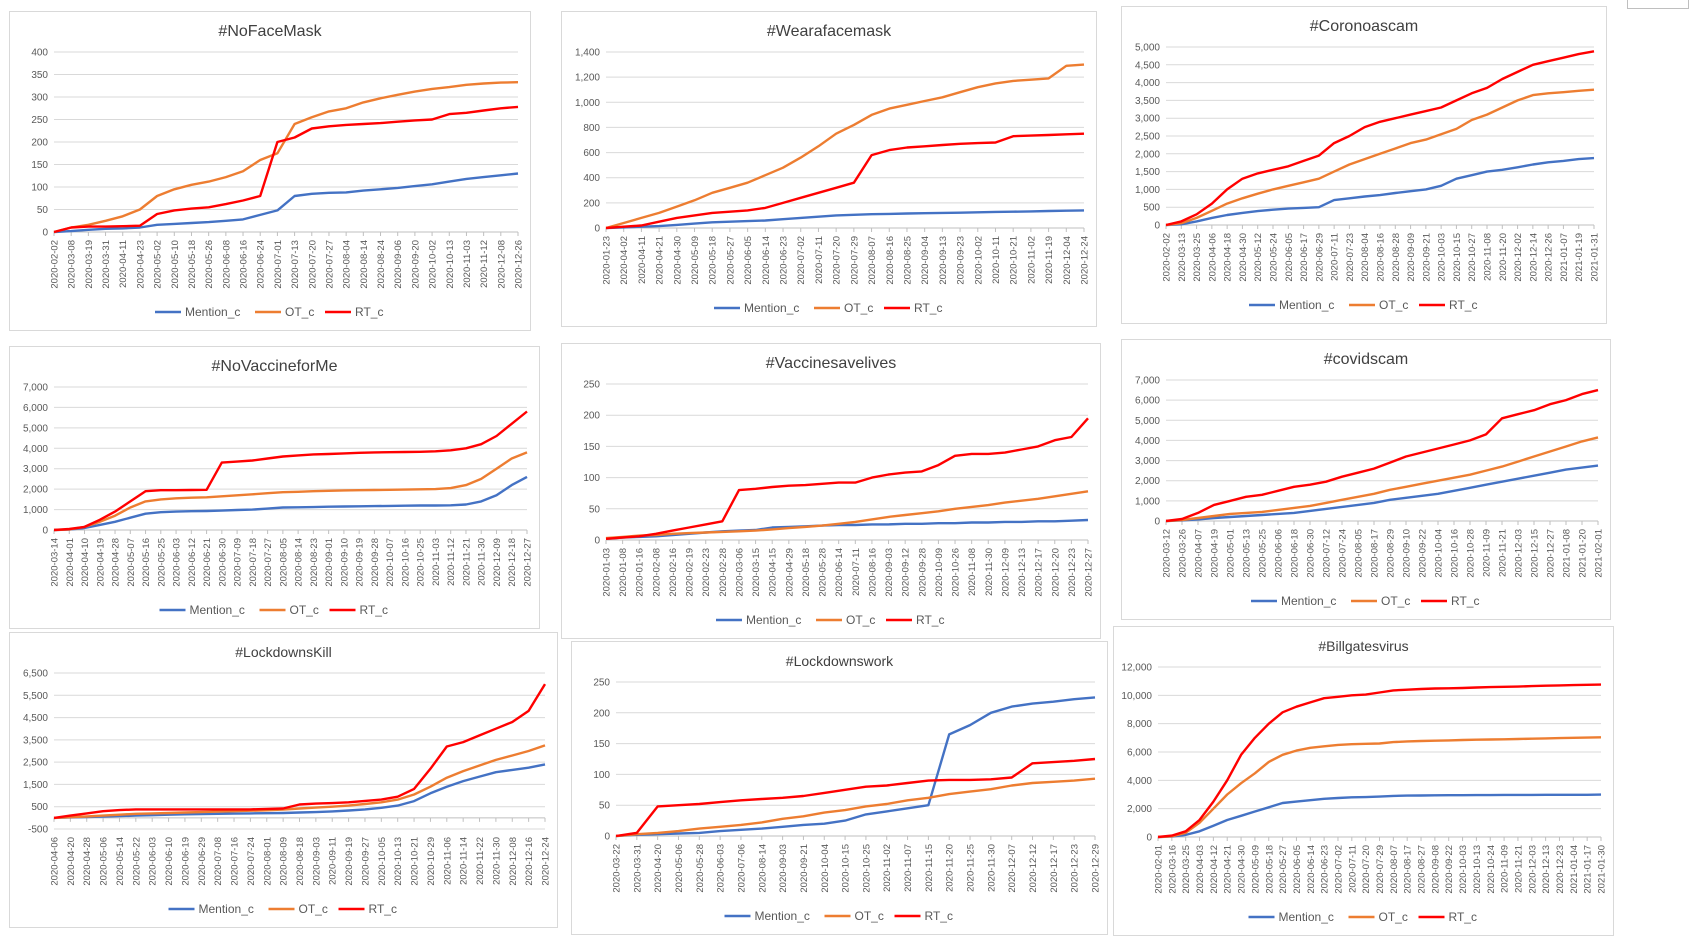 This screenshot has width=1690, height=942. Describe the element at coordinates (38, 830) in the screenshot. I see `y-tick-label: -500` at that location.